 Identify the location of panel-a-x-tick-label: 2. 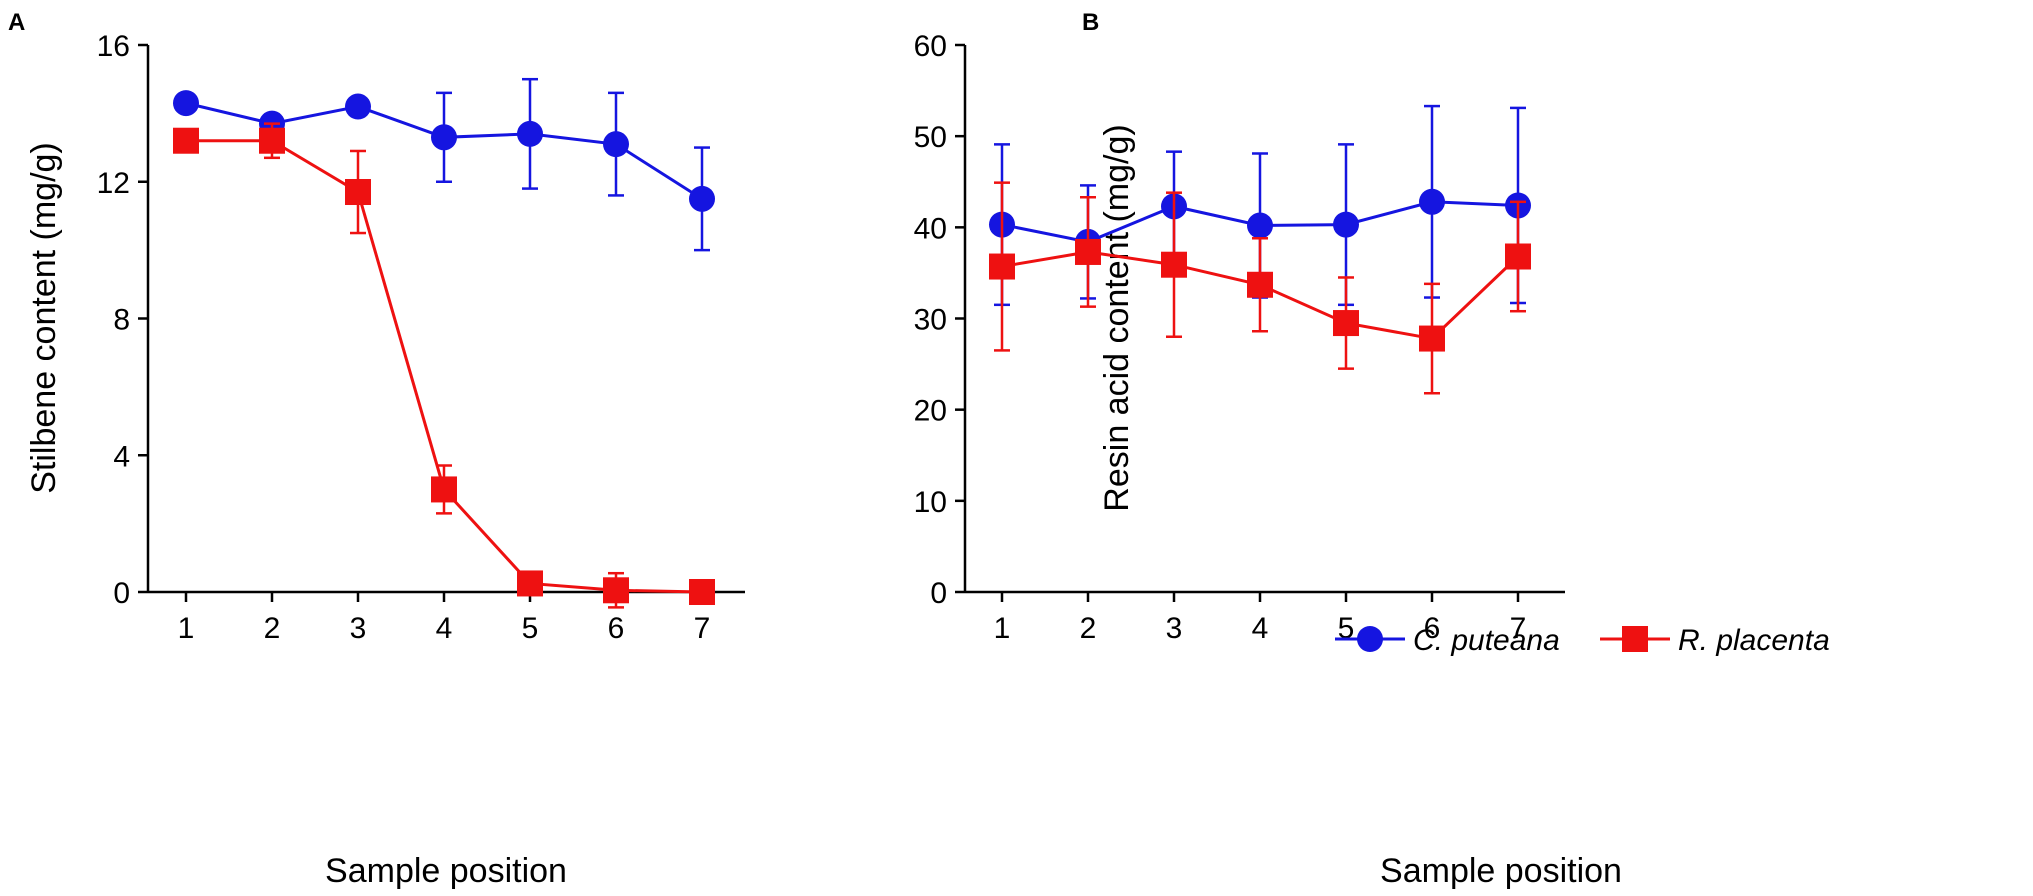
(272, 628).